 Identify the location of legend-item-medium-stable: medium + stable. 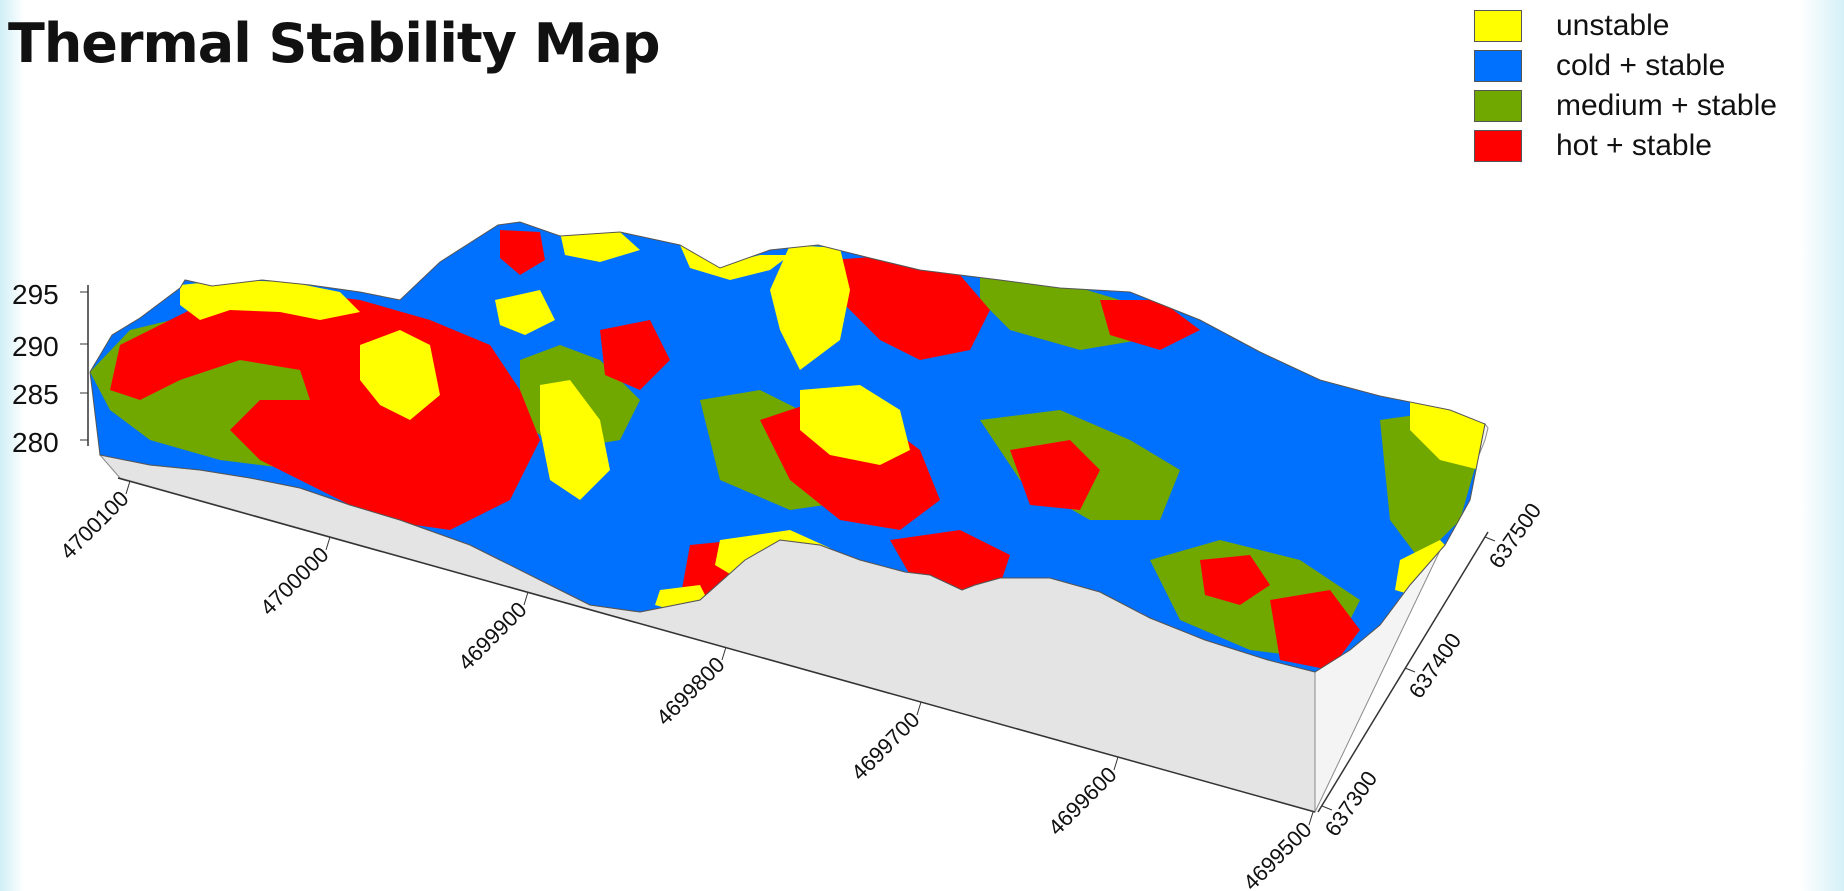
(1625, 106).